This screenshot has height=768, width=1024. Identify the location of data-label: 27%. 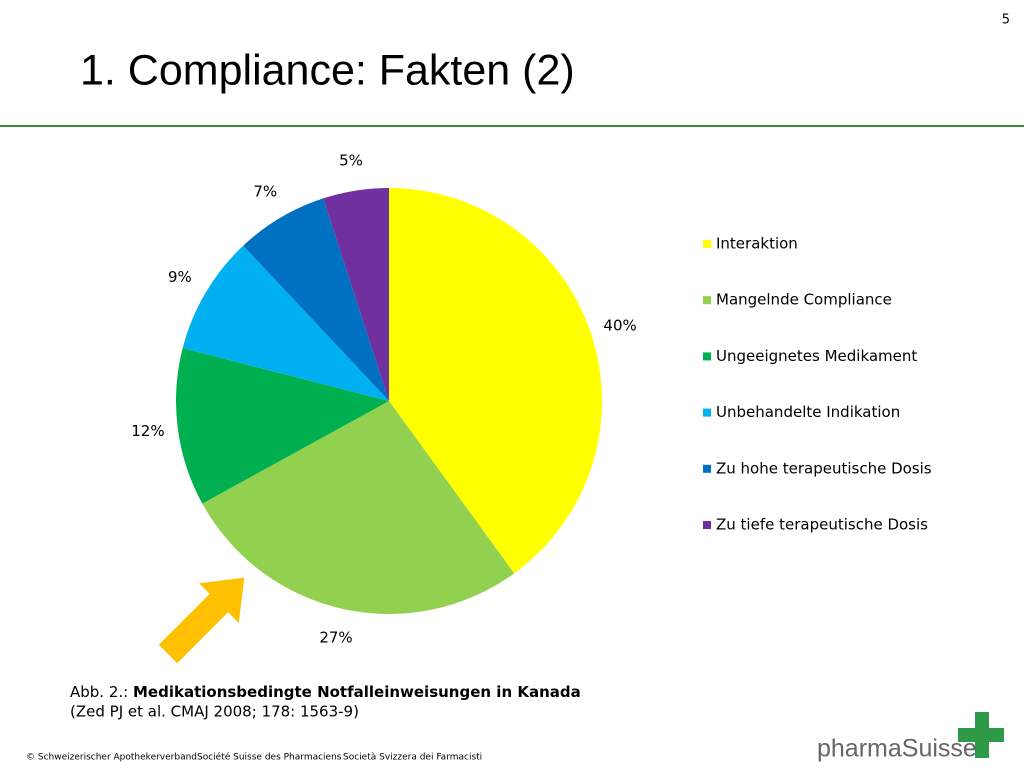
(335, 638).